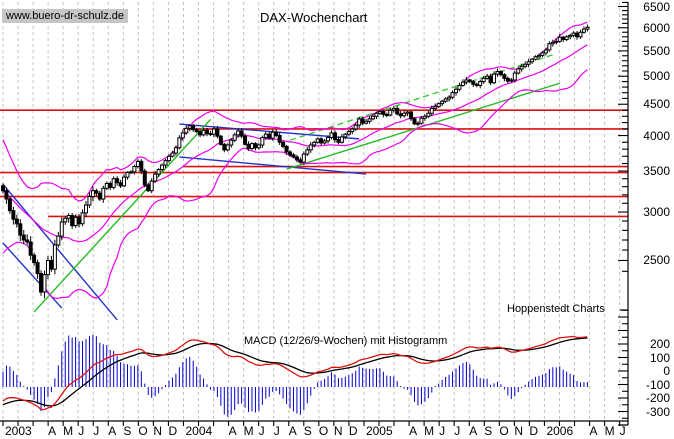  Describe the element at coordinates (659, 344) in the screenshot. I see `macd-axis-label: 200` at that location.